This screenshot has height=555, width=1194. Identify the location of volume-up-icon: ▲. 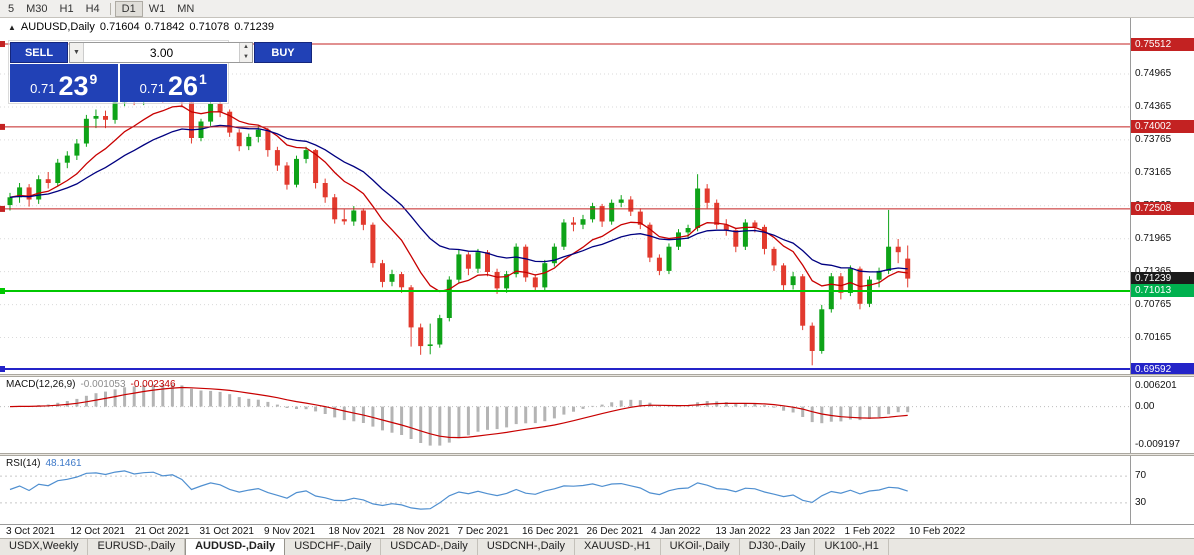
(246, 48).